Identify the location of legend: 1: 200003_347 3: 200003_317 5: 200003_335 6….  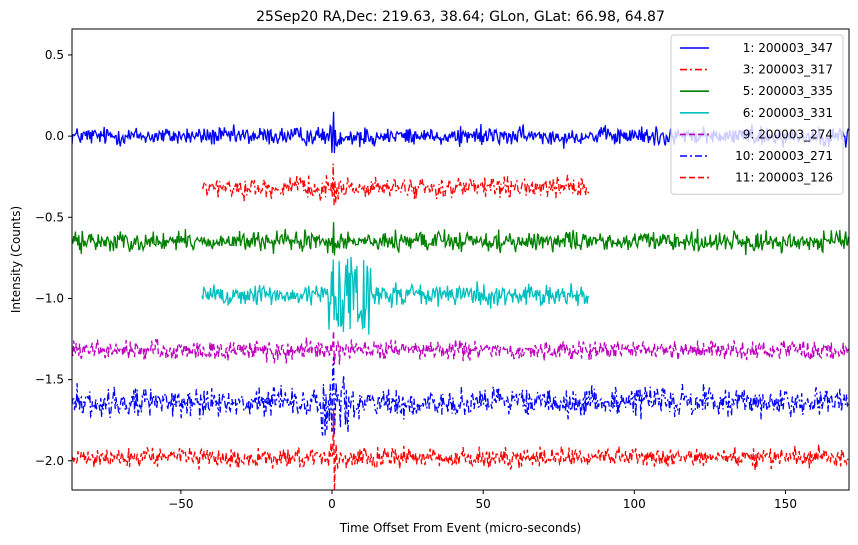
(757, 114).